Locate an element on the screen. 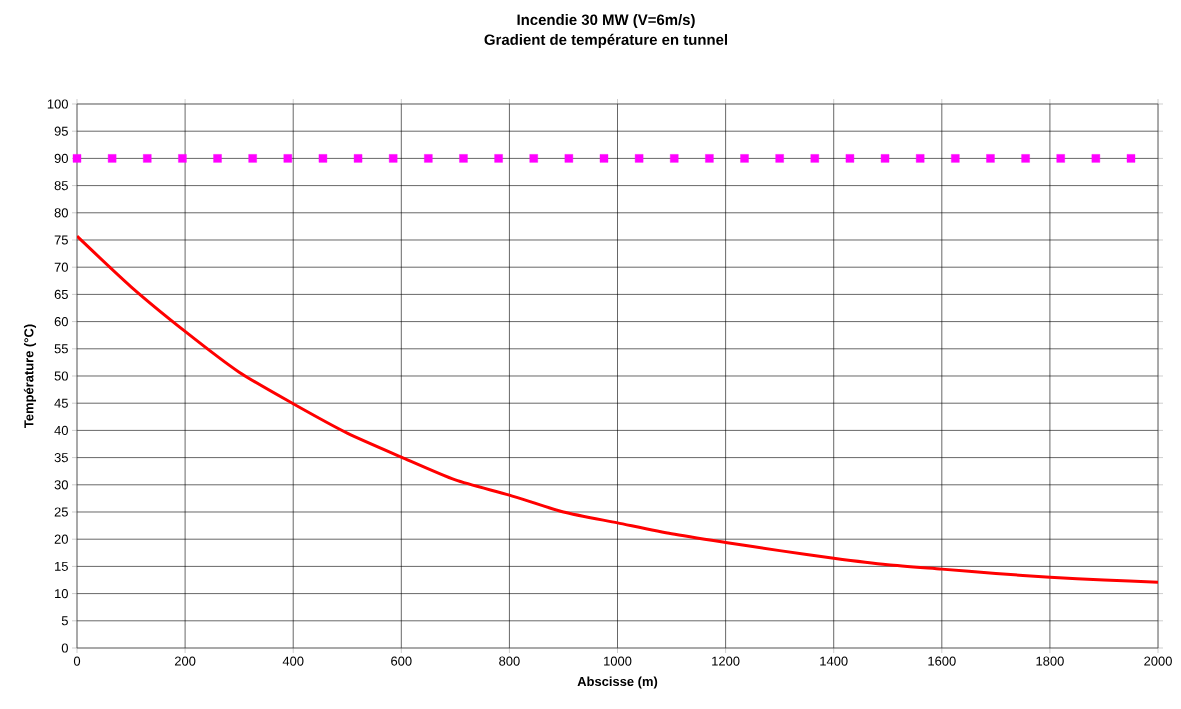 The width and height of the screenshot is (1181, 709). y-tick-label: 55 is located at coordinates (61, 349).